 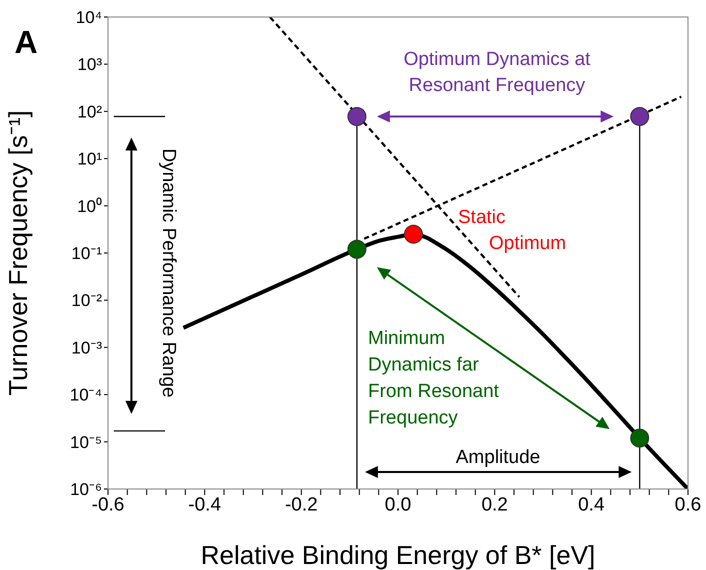 I want to click on y-tick-label: 10¹, so click(x=89, y=159).